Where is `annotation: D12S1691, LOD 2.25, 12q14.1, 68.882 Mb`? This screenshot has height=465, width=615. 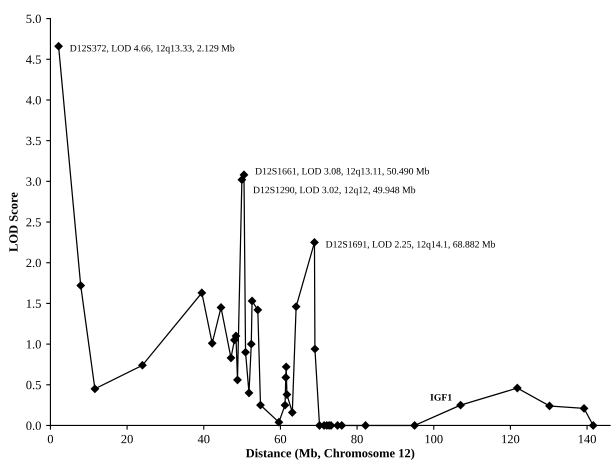
annotation: D12S1691, LOD 2.25, 12q14.1, 68.882 Mb is located at coordinates (411, 245).